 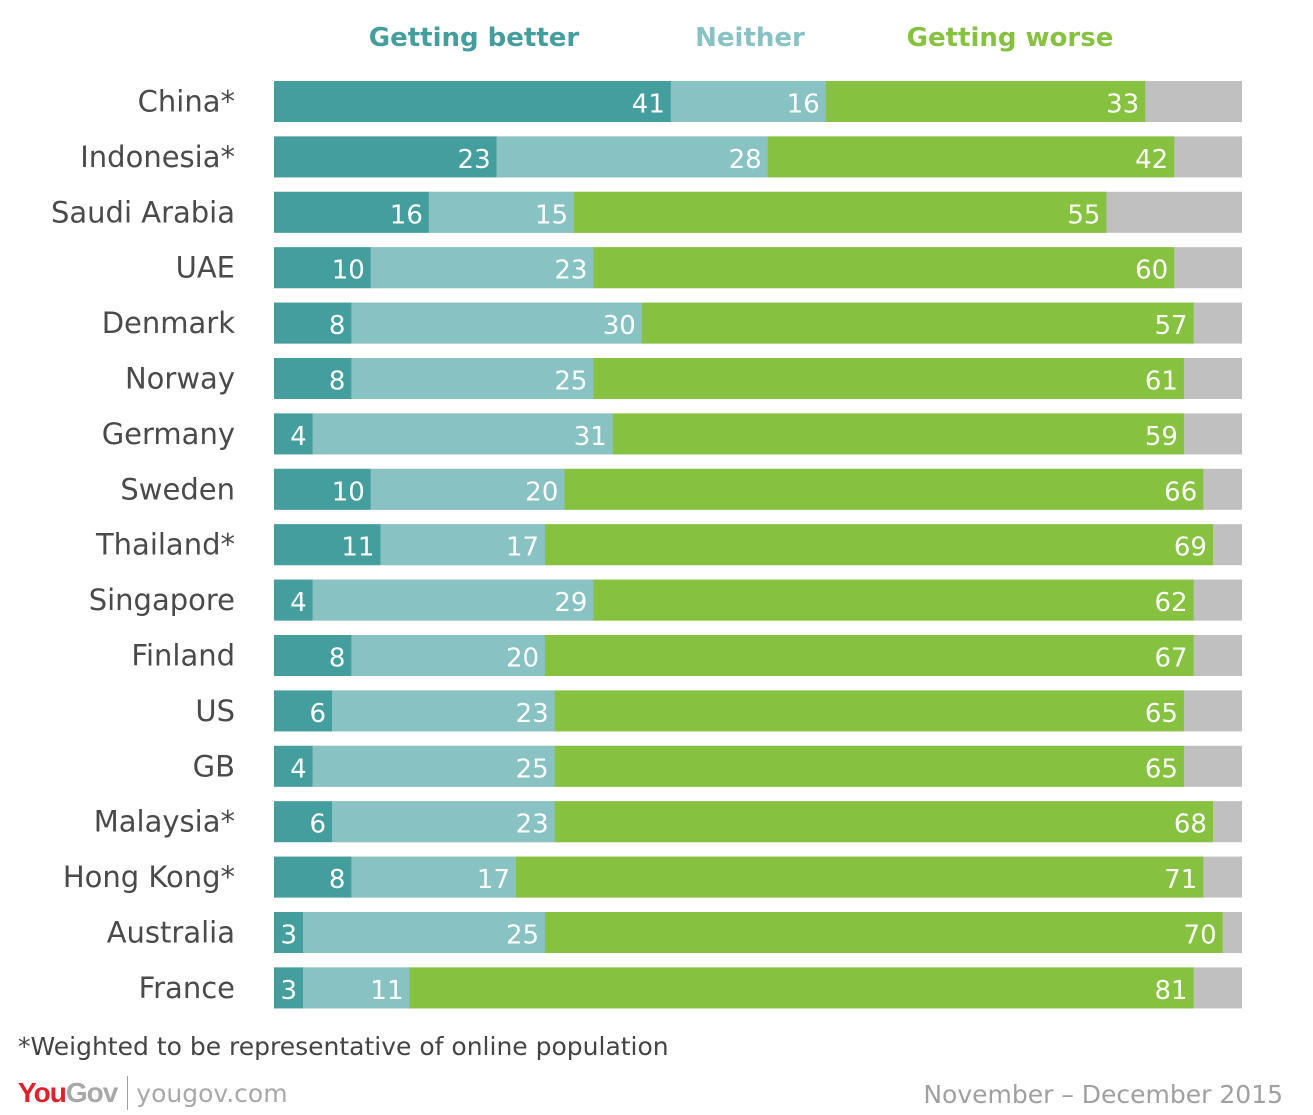 What do you see at coordinates (1171, 991) in the screenshot?
I see `data-label: 81` at bounding box center [1171, 991].